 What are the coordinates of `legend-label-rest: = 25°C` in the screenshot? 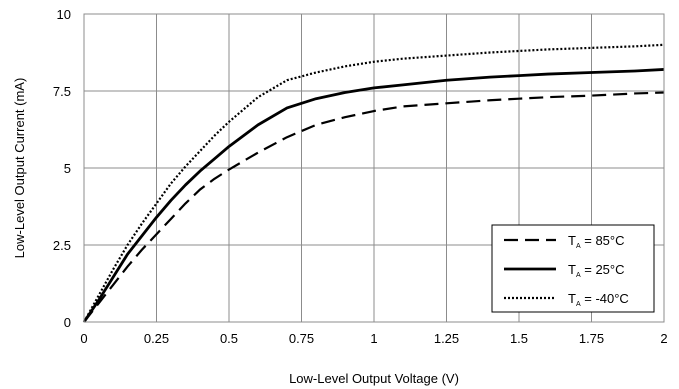 It's located at (603, 269).